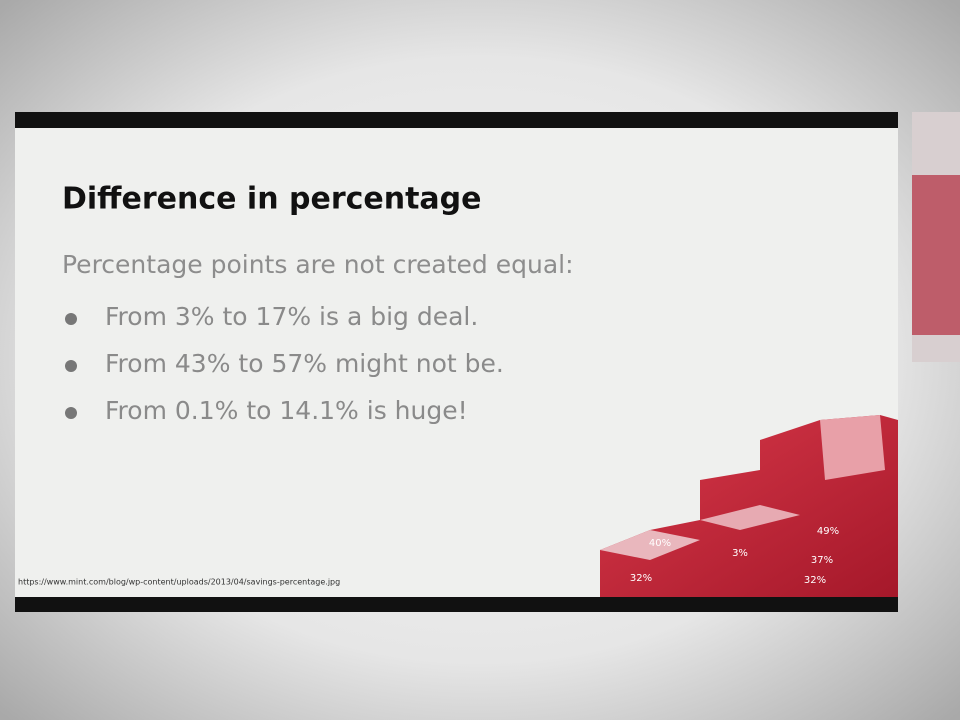 Image resolution: width=960 pixels, height=720 pixels. I want to click on side-image-red, so click(936, 255).